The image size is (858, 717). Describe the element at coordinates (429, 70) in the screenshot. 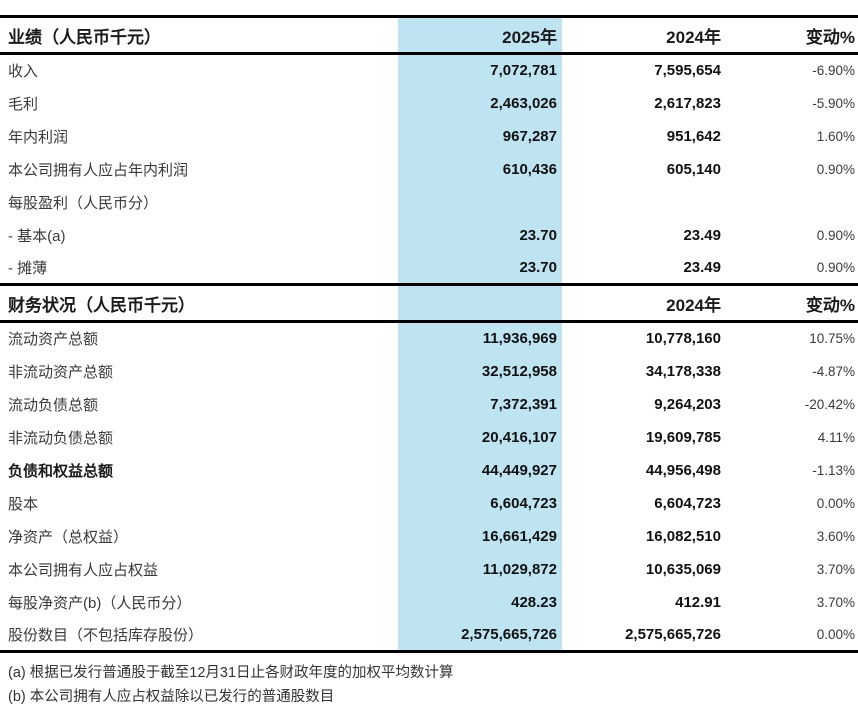

I see `table-row: 收入 7,072,781 7,595,654 -6.90%` at that location.